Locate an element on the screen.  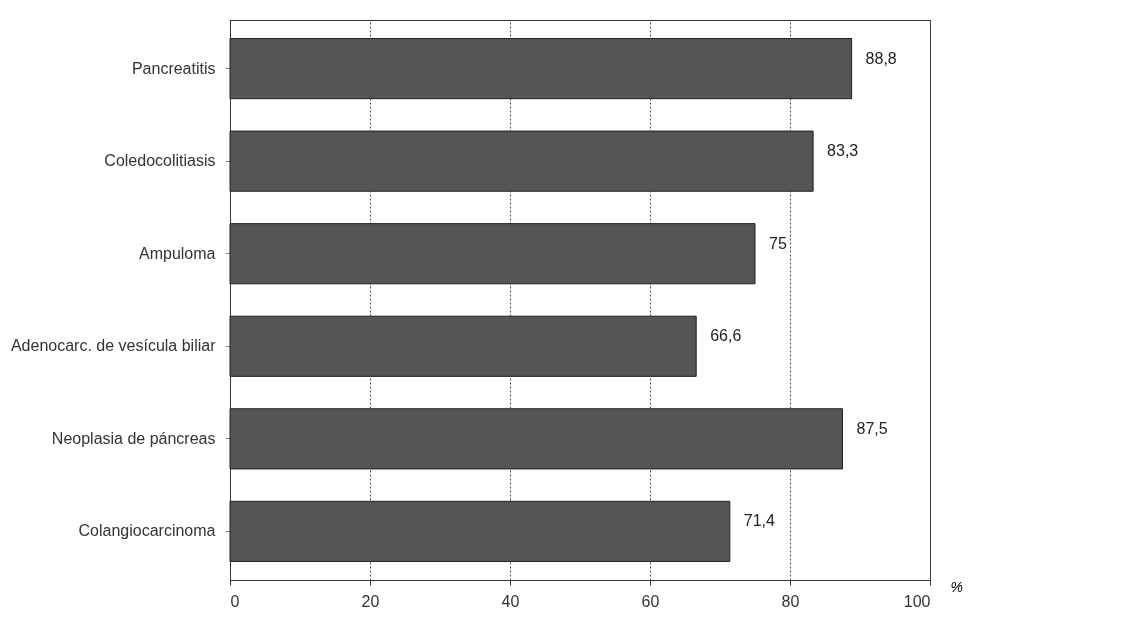
y-tick-label: Adenocarc. de vesícula biliar is located at coordinates (113, 346).